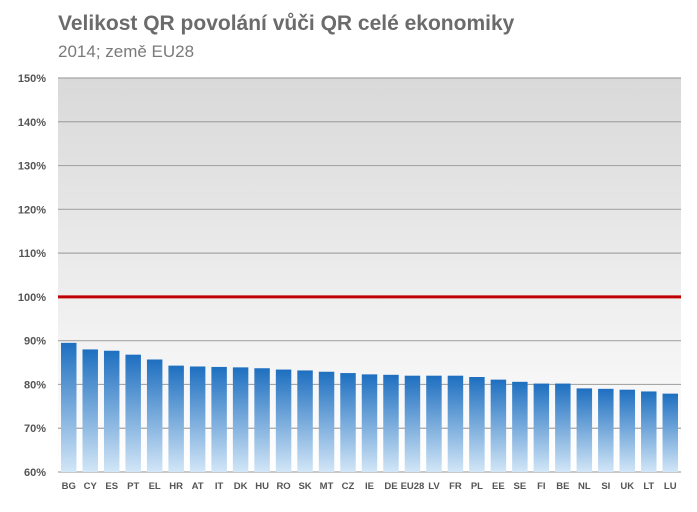  Describe the element at coordinates (219, 486) in the screenshot. I see `x-tick-label: IT` at that location.